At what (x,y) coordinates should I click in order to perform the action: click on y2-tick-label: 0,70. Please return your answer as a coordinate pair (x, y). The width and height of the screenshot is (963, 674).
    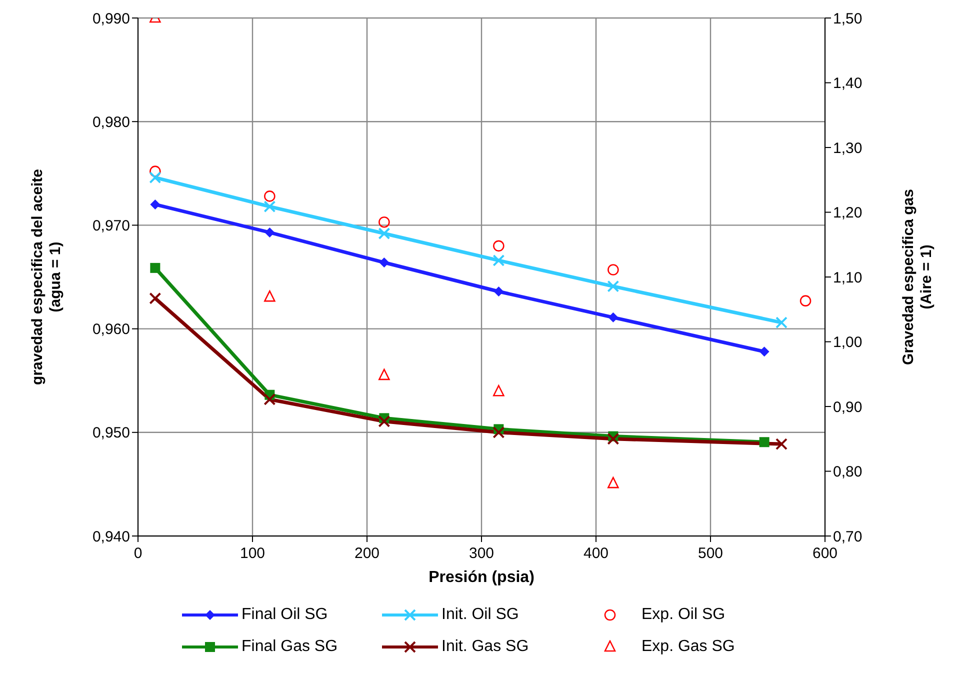
    Looking at the image, I should click on (847, 537).